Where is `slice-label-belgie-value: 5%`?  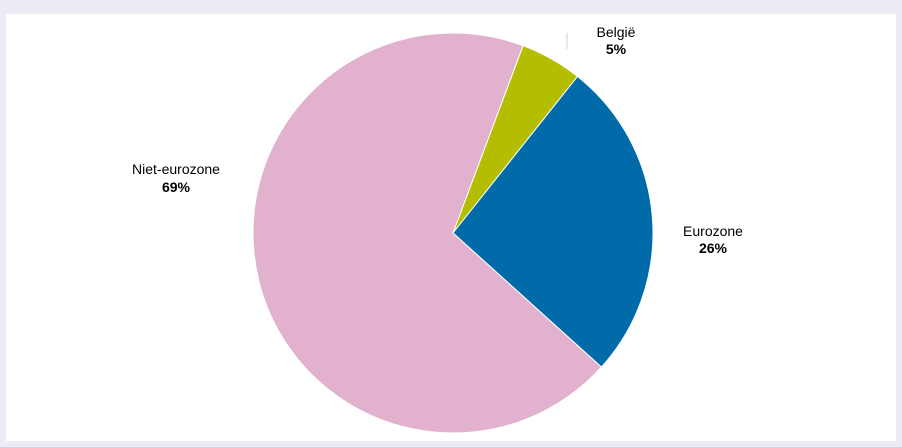
slice-label-belgie-value: 5% is located at coordinates (616, 49).